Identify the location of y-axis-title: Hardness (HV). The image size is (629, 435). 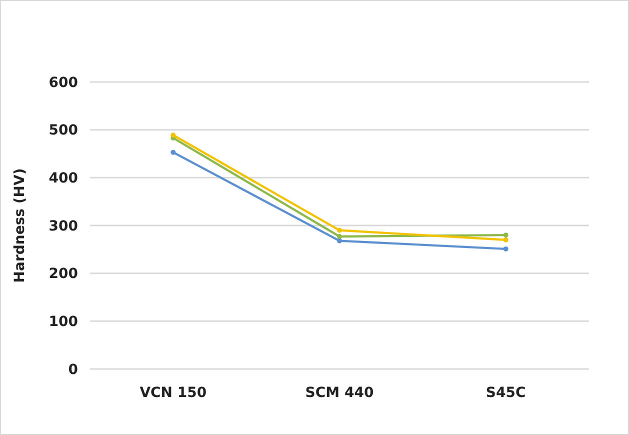
(20, 225).